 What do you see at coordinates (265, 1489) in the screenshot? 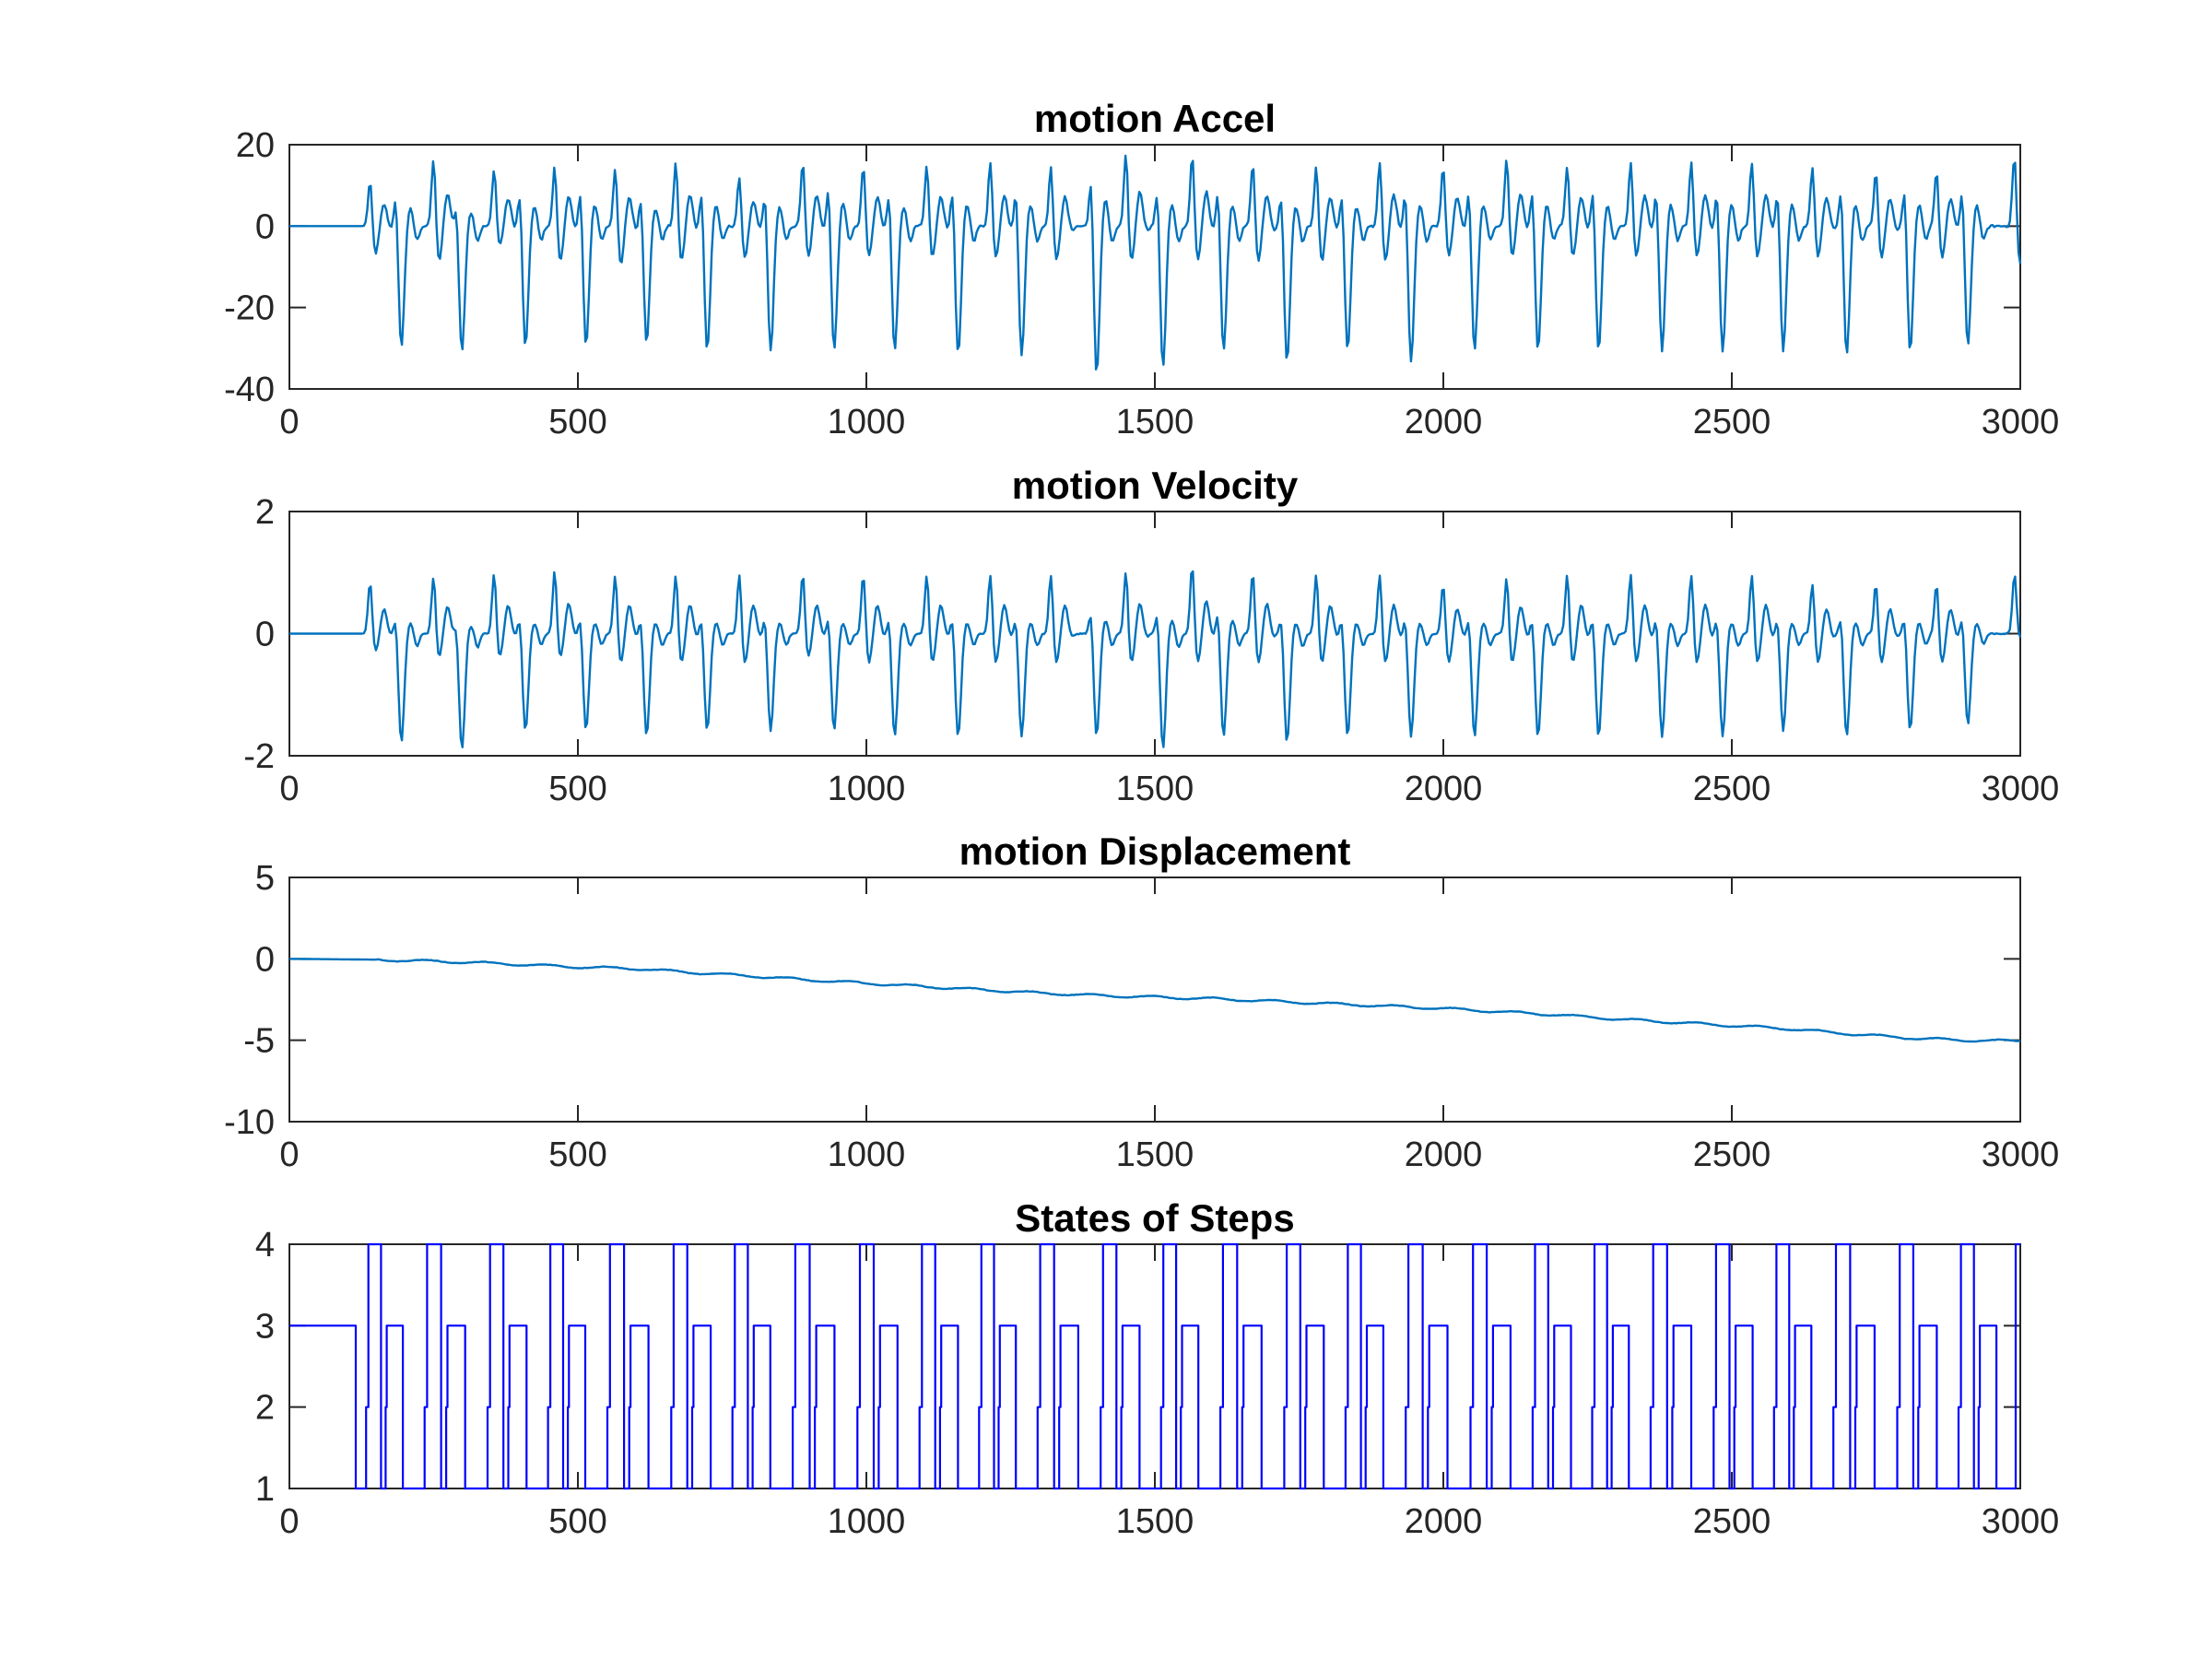
I see `y-tick-label: 1` at bounding box center [265, 1489].